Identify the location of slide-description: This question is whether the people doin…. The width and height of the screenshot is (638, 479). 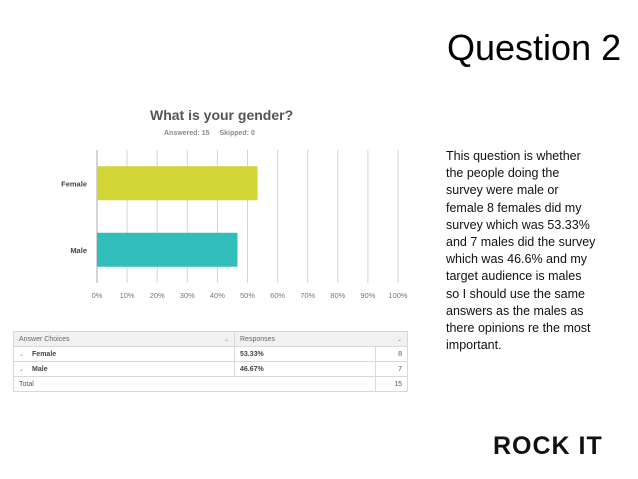
(521, 251).